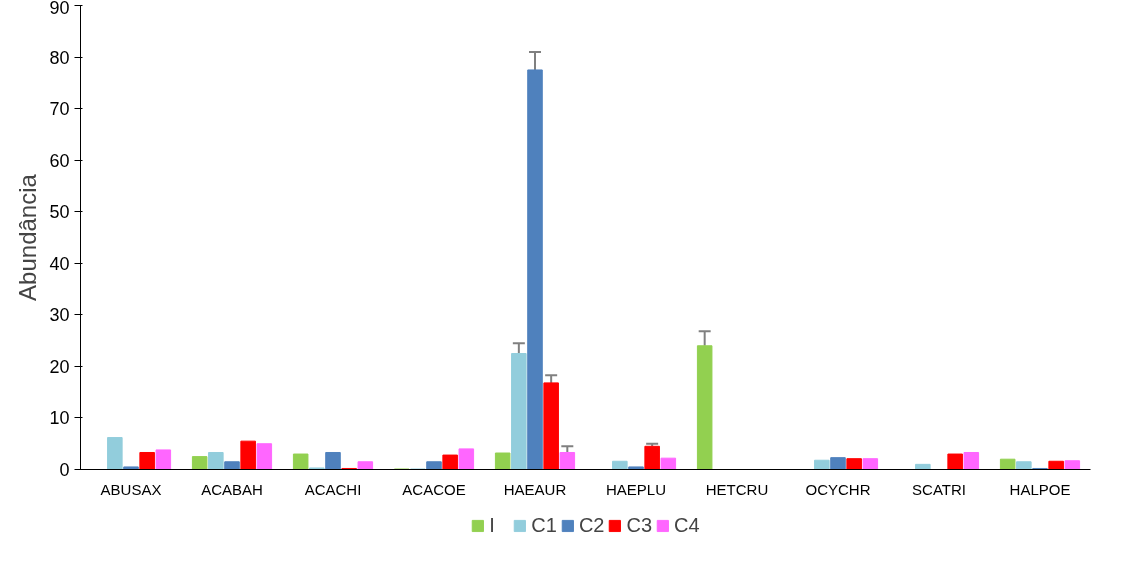  I want to click on x-tick-label: OCYCHR, so click(838, 489).